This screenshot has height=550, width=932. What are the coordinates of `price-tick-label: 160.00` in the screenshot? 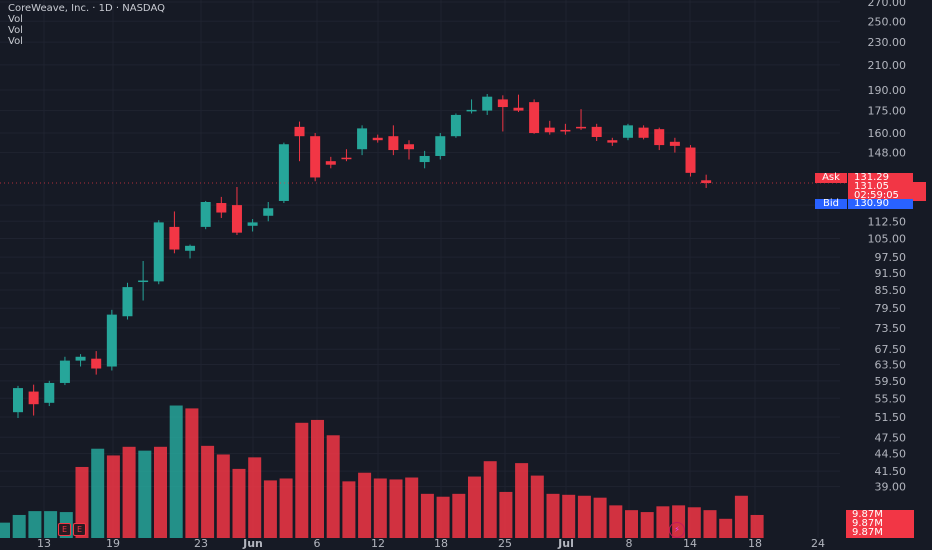 It's located at (887, 133).